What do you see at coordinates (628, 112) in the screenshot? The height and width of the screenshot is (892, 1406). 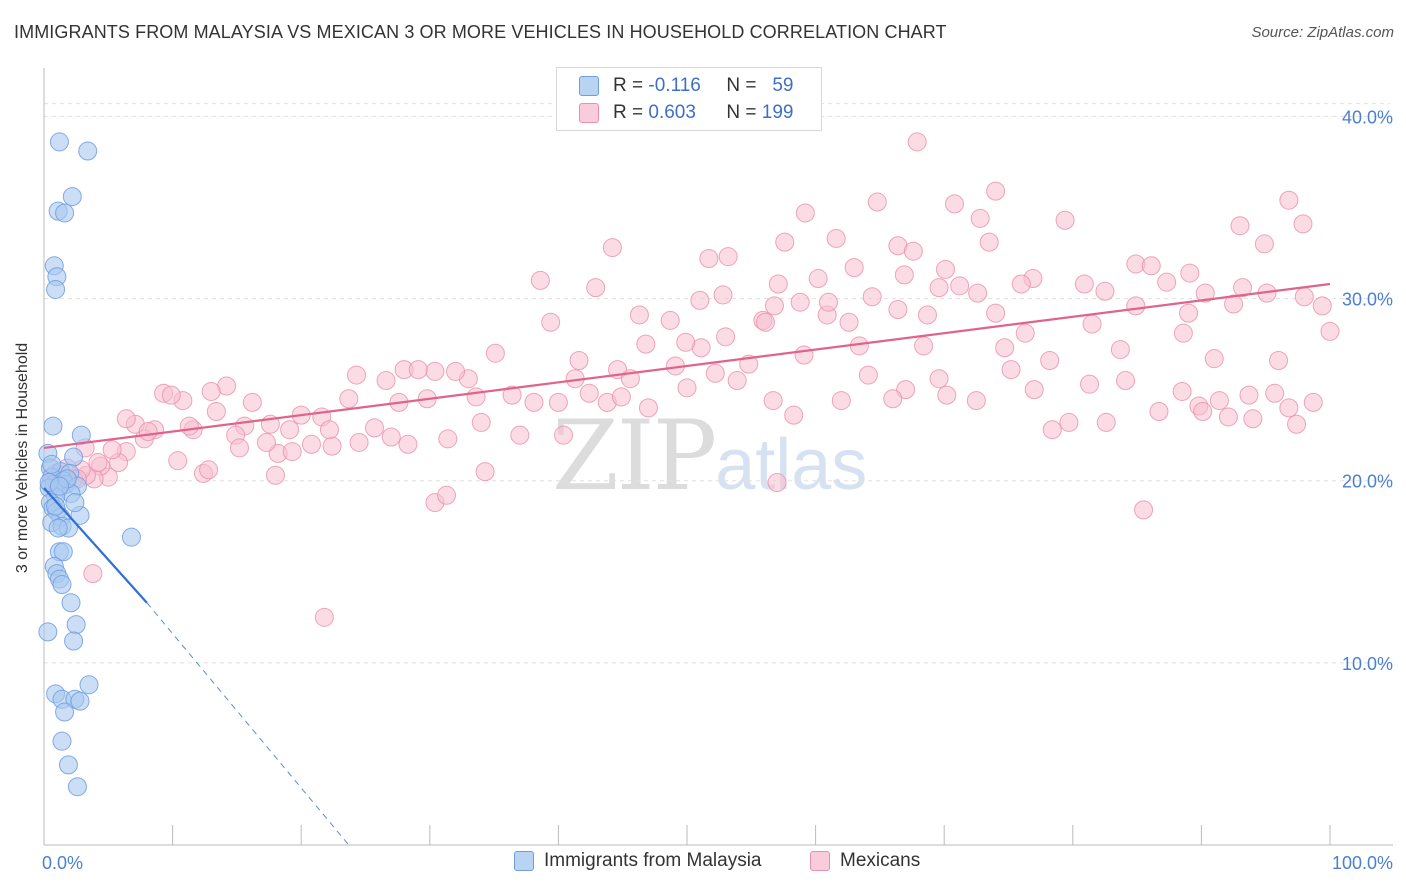 I see `legend-r-label: R =` at bounding box center [628, 112].